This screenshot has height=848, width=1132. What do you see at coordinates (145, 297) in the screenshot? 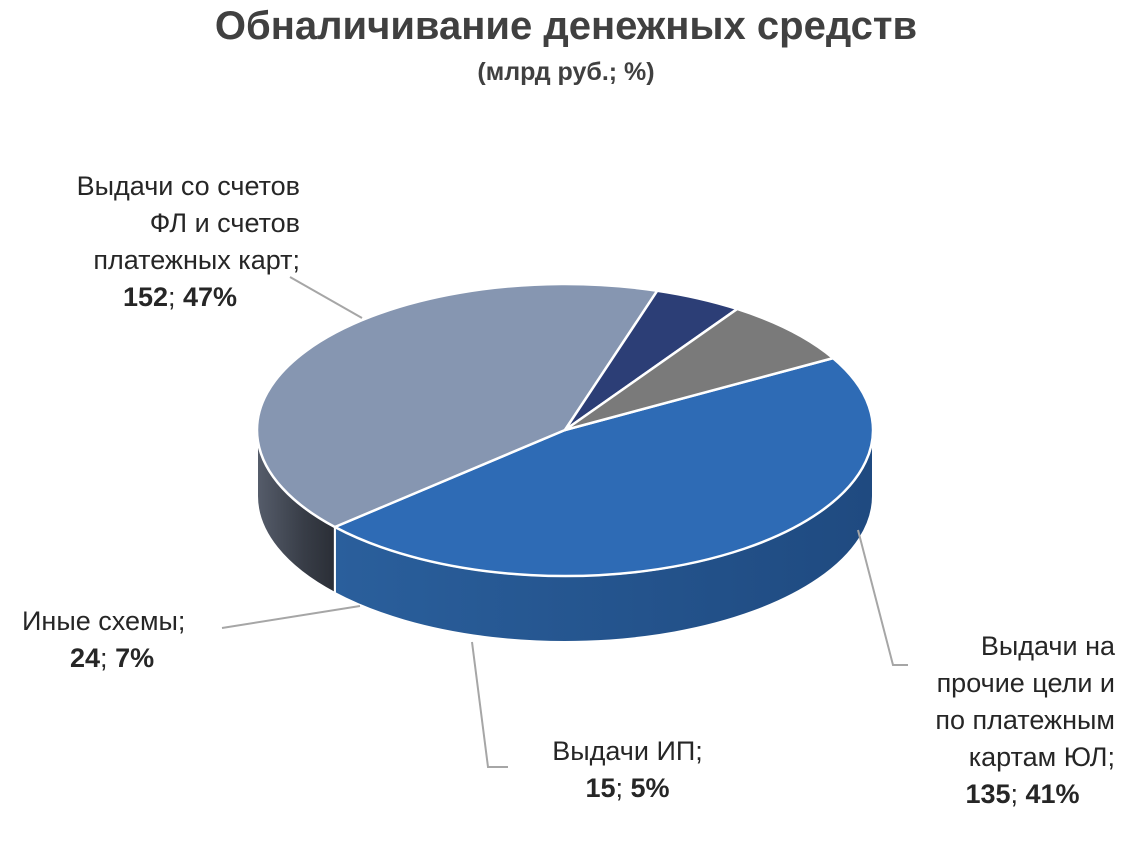
I see `slice-value: 152` at bounding box center [145, 297].